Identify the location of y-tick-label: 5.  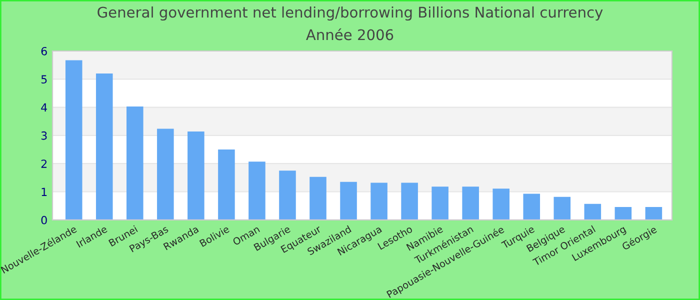
(44, 79).